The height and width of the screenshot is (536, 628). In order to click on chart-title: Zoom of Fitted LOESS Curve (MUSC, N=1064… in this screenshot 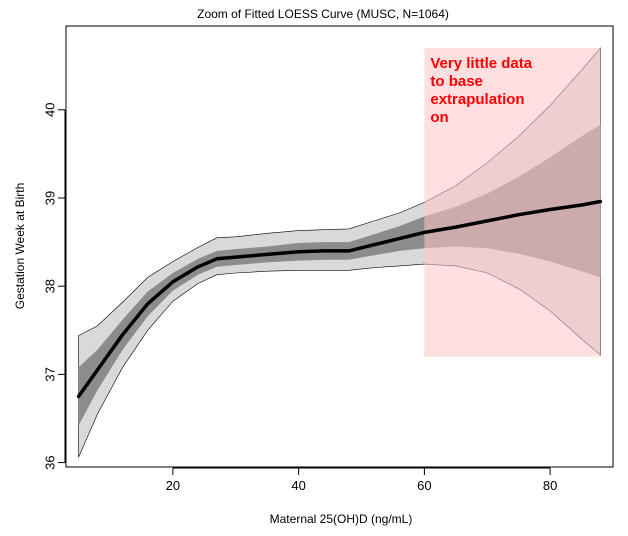, I will do `click(323, 14)`.